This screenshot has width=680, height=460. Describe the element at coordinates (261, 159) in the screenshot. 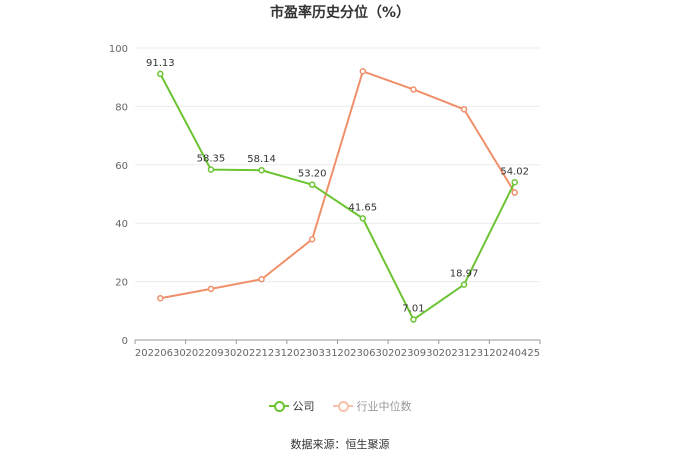

I see `data-label: 58.14` at that location.